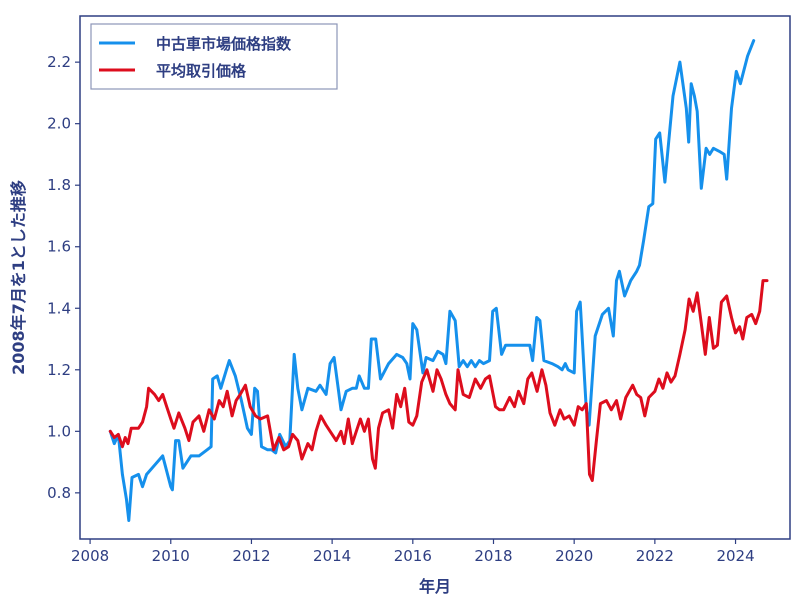 The image size is (800, 614). Describe the element at coordinates (214, 56) in the screenshot. I see `legend-box` at that location.